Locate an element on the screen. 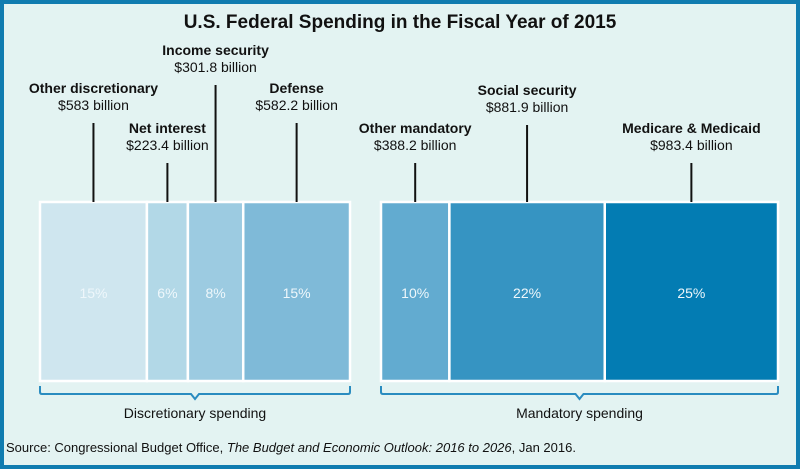 The width and height of the screenshot is (800, 469). group-label: Discretionary spending is located at coordinates (195, 413).